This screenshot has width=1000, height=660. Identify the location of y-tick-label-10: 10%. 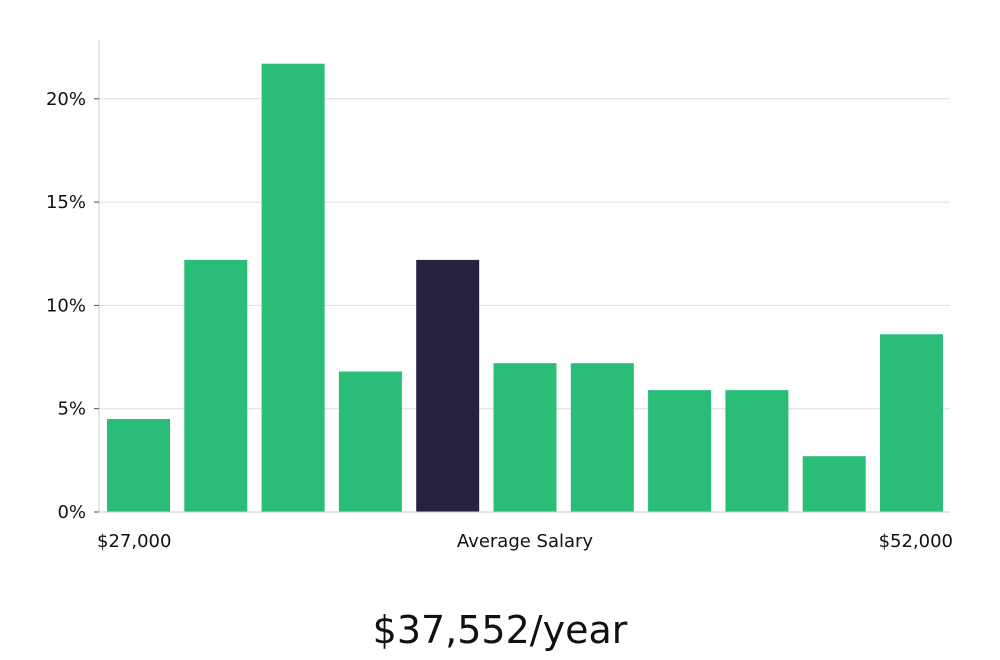
(66, 305).